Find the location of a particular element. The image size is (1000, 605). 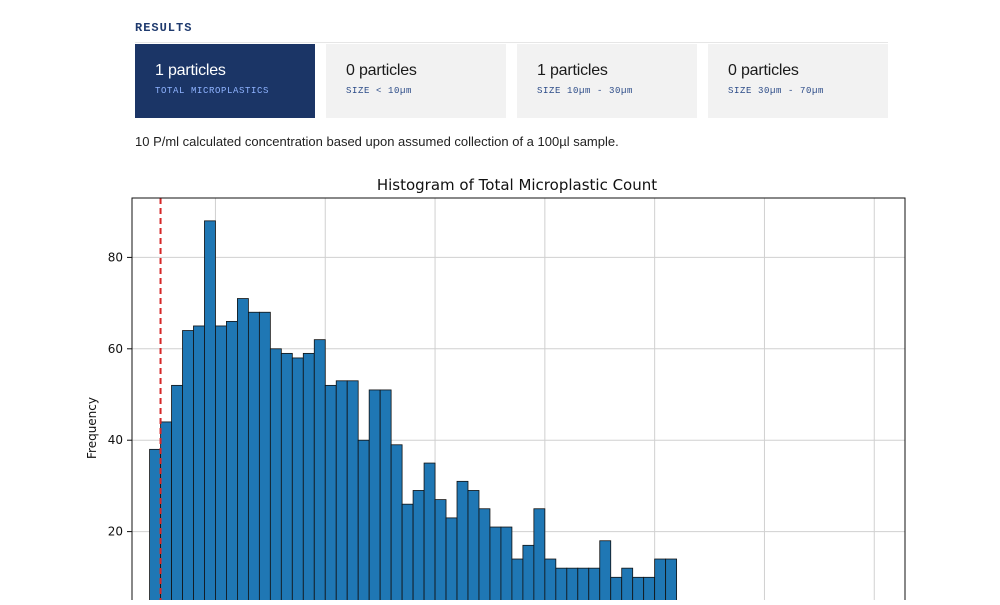

y-tick-label: 20 is located at coordinates (115, 532).